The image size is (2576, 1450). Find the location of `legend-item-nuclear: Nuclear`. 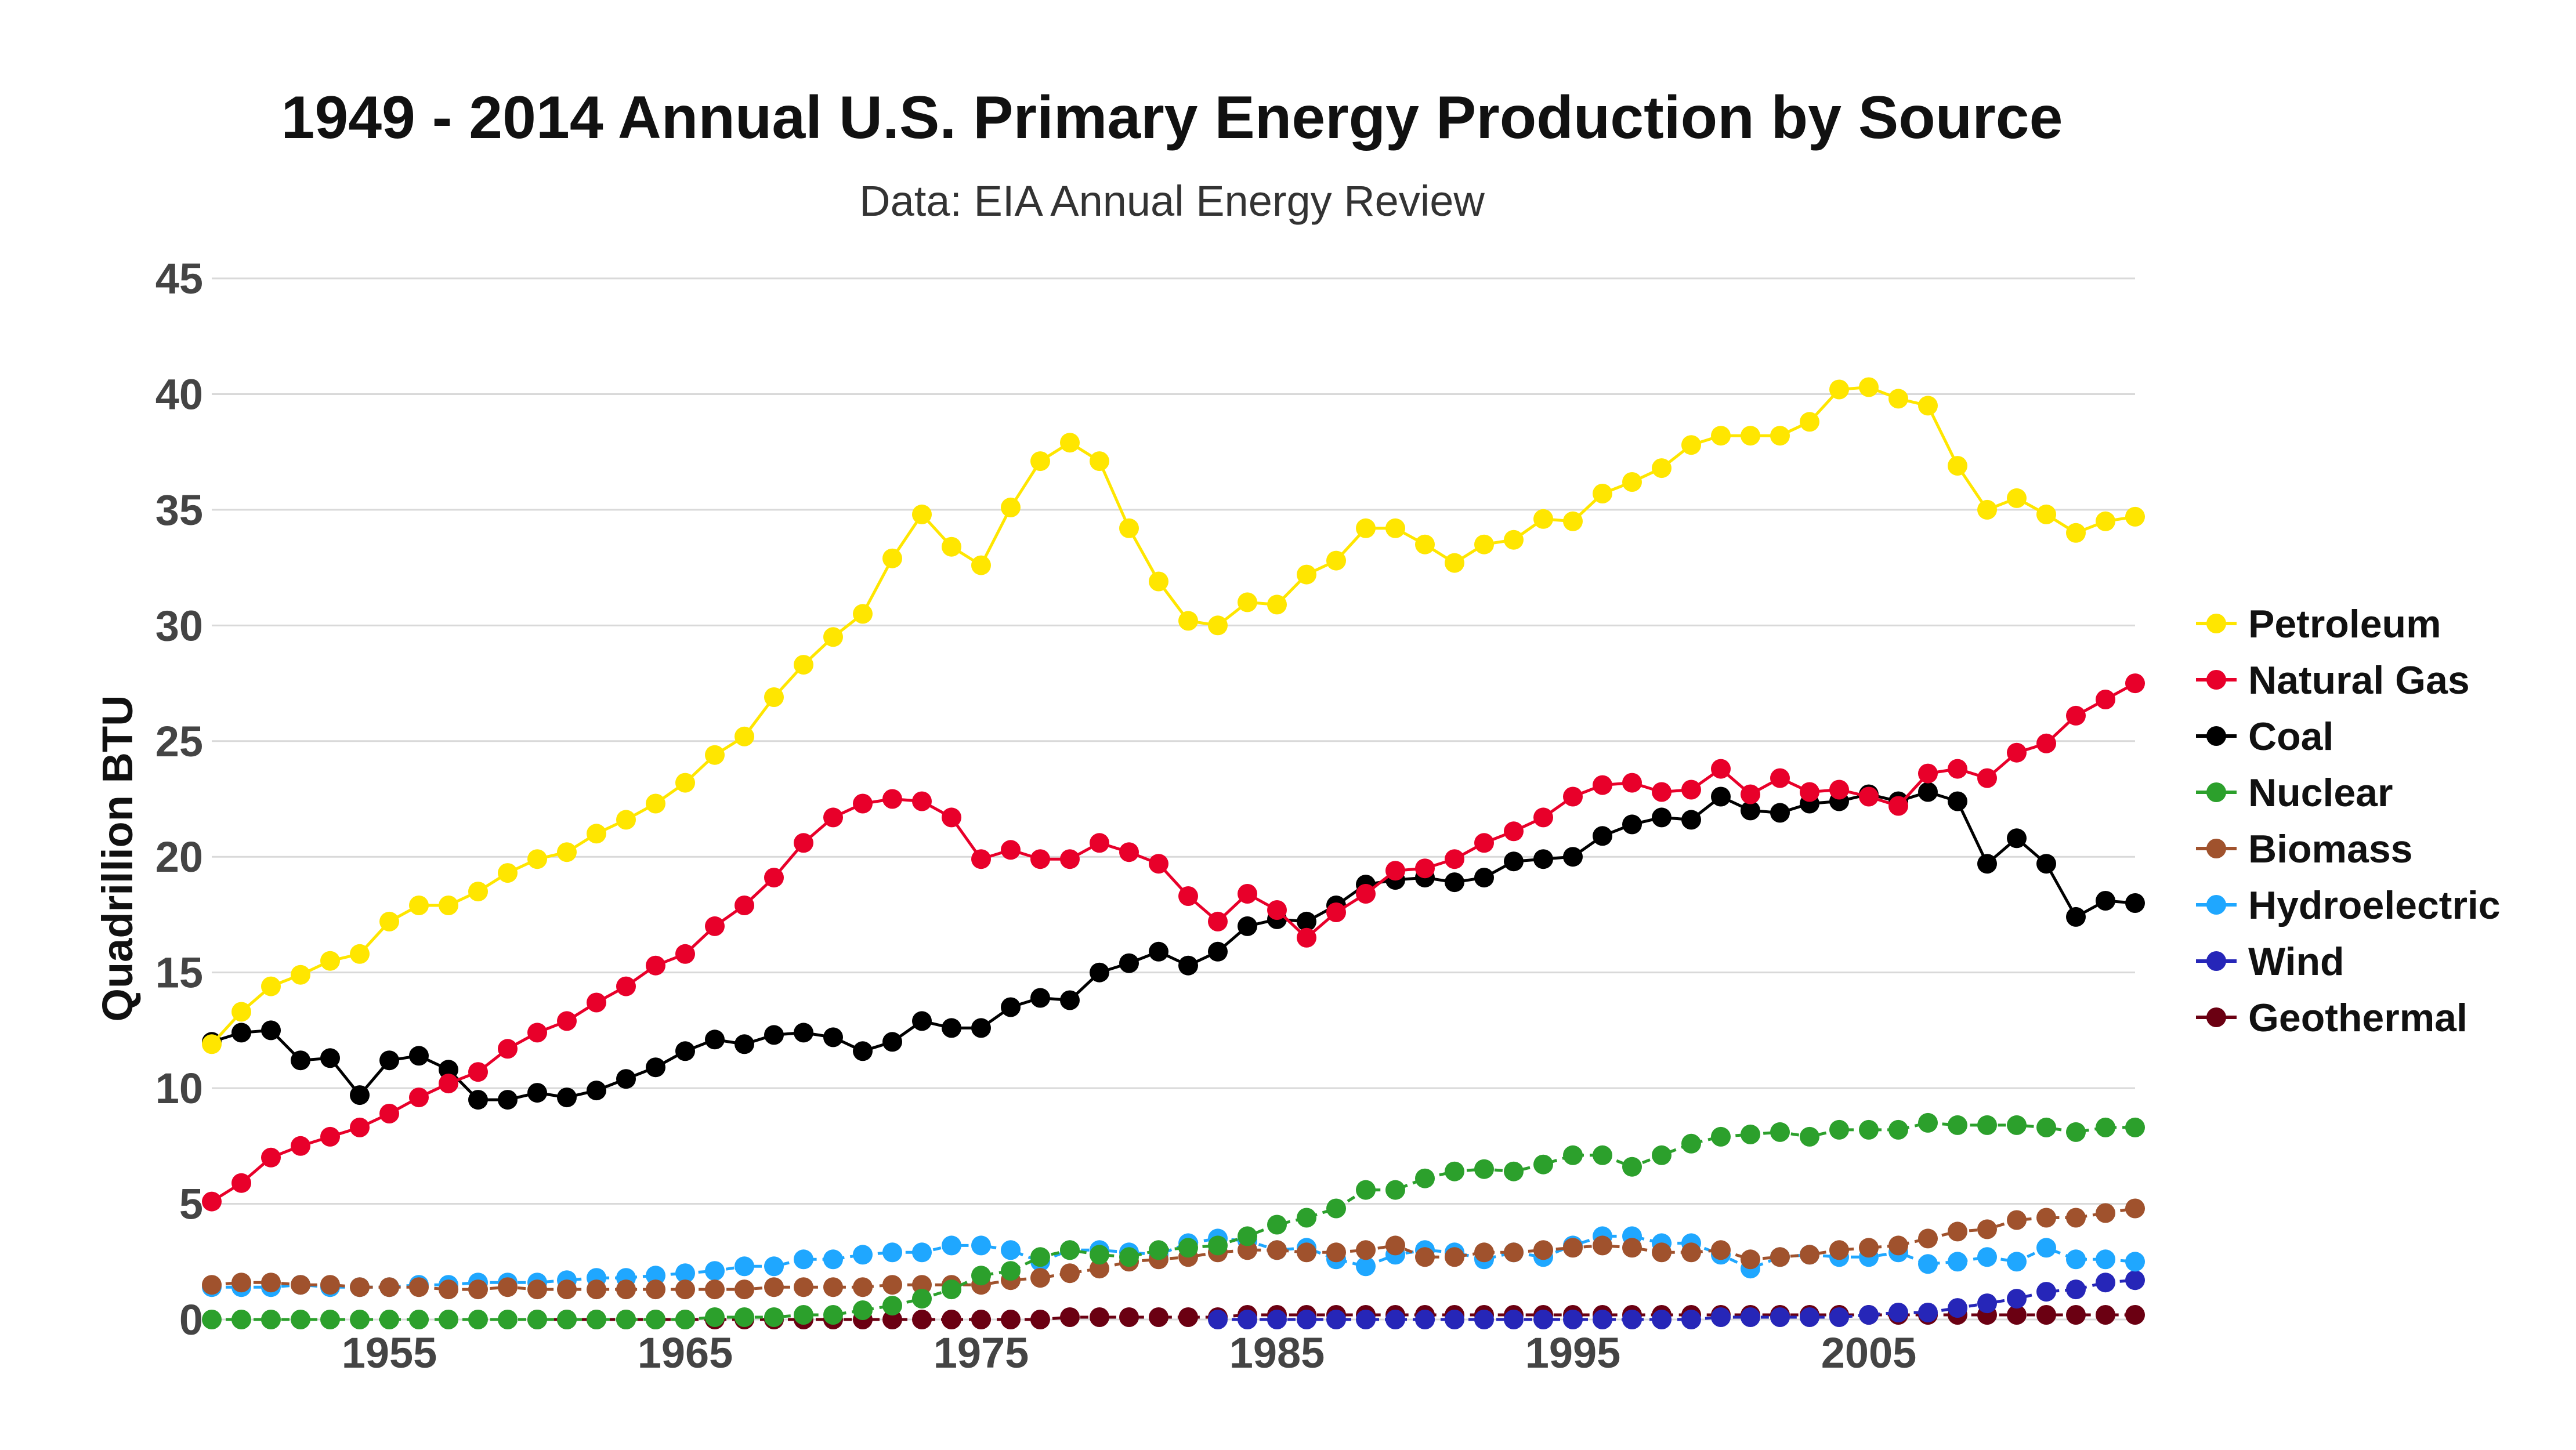

legend-item-nuclear: Nuclear is located at coordinates (2294, 793).